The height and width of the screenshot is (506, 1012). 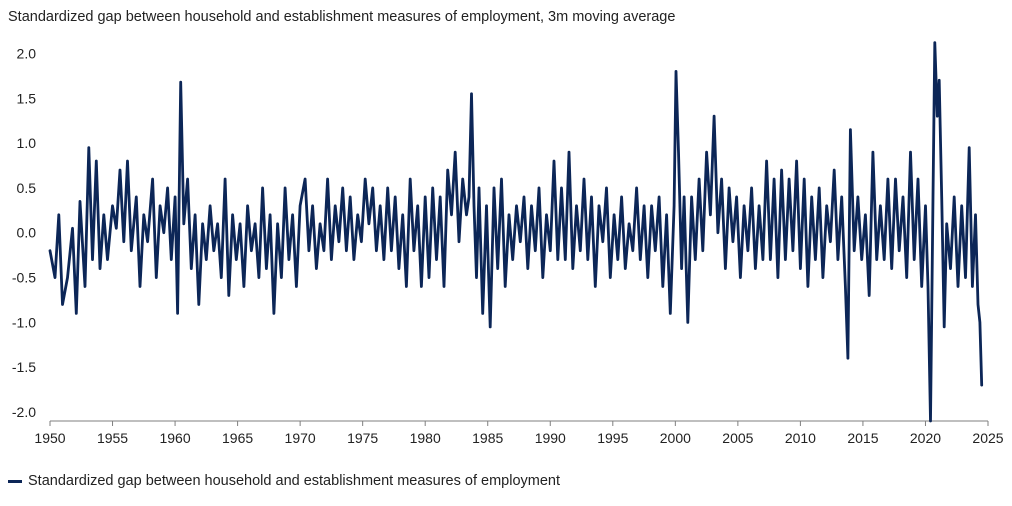 I want to click on x-tick-label: 2000, so click(x=675, y=438).